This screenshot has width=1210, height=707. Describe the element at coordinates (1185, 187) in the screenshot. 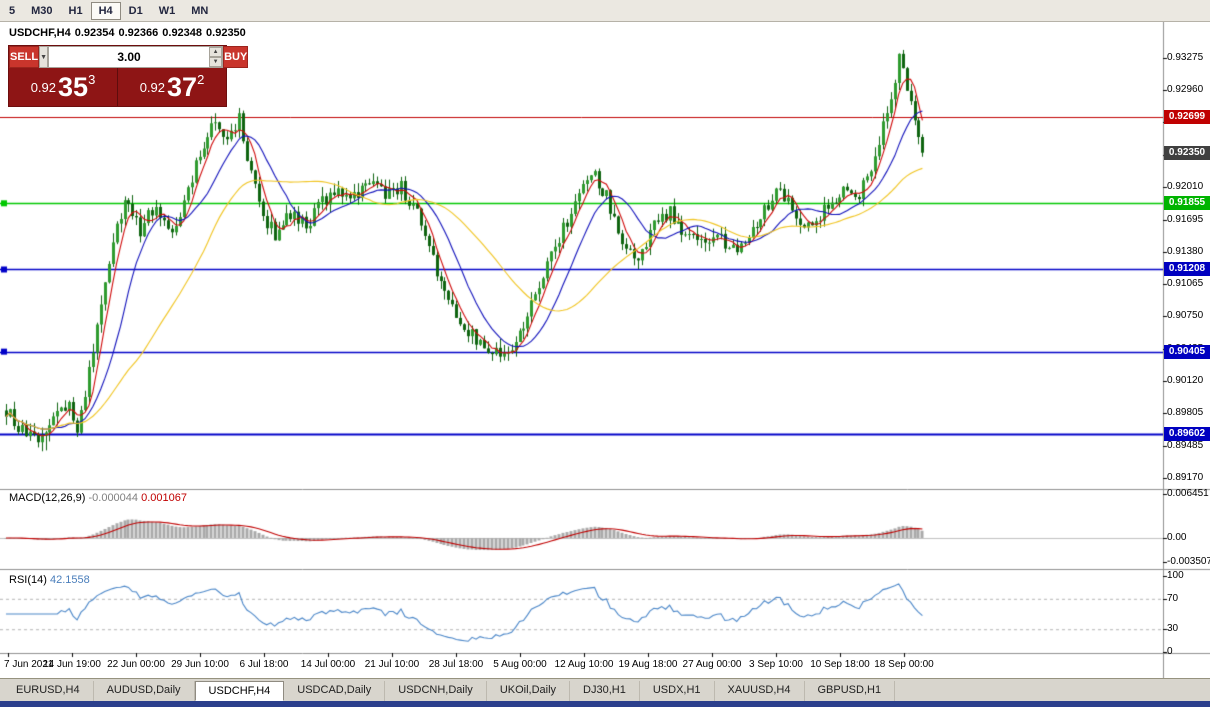

I see `price-axis-tick-label: 0.92010` at that location.